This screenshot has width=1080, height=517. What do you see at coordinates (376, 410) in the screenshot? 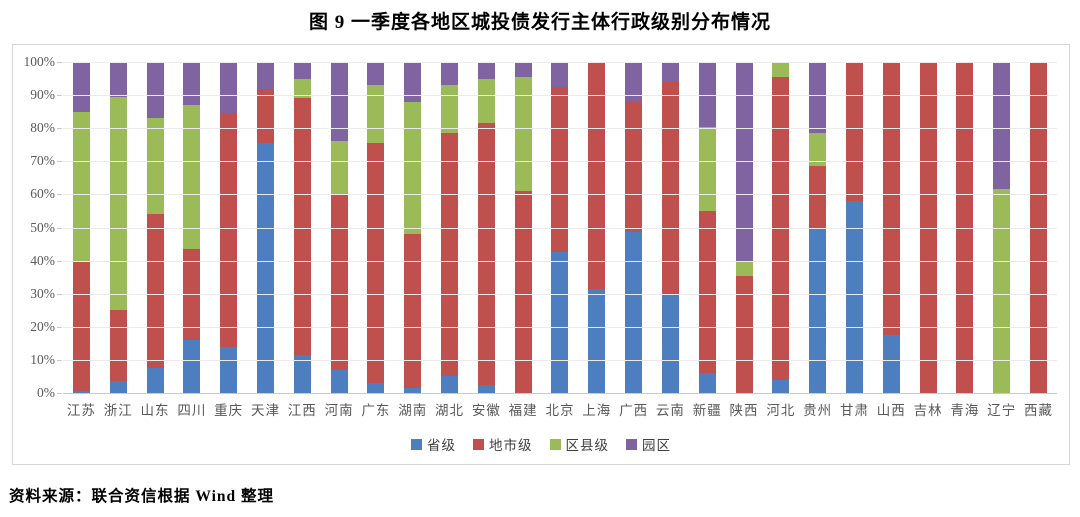
I see `x-axis-label-8: 广东` at bounding box center [376, 410].